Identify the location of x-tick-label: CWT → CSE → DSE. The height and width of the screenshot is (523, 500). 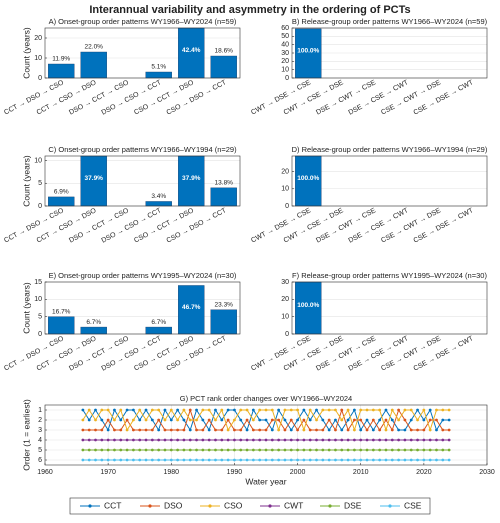
(314, 225).